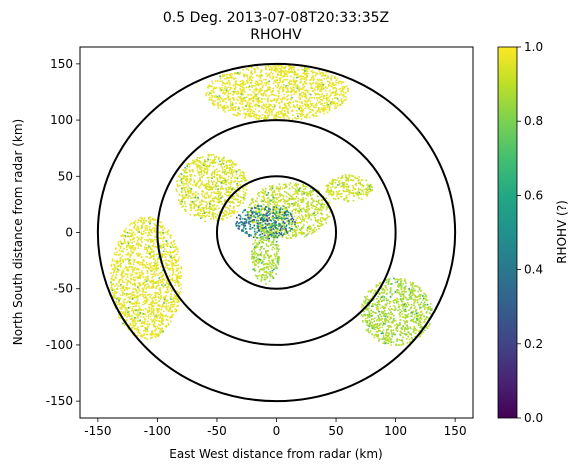 The width and height of the screenshot is (579, 470). Describe the element at coordinates (65, 176) in the screenshot. I see `y-tick-label: 50` at that location.